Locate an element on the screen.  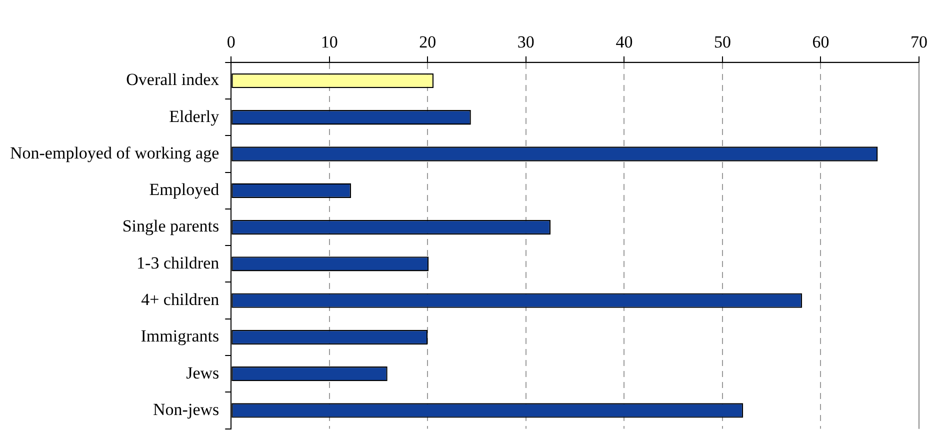
y-tick-label: 1-3 children is located at coordinates (178, 262).